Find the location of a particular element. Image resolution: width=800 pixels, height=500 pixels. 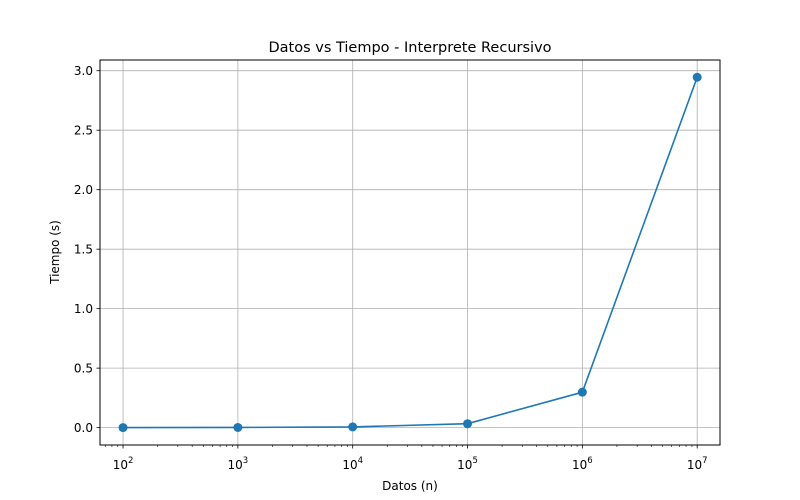

y-axis-label: Tiempo (s) is located at coordinates (55, 252).